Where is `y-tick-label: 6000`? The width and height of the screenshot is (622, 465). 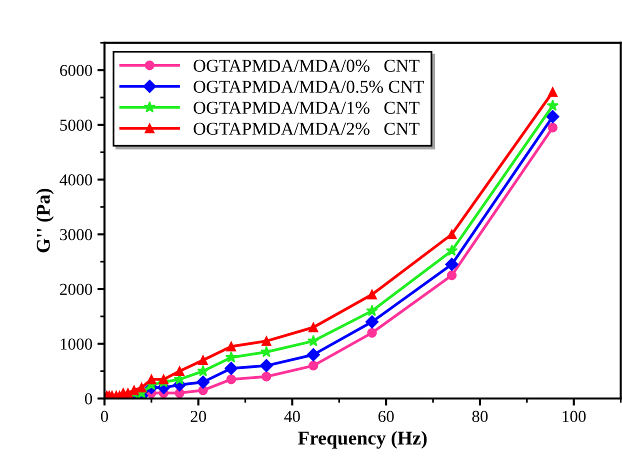
y-tick-label: 6000 is located at coordinates (76, 70).